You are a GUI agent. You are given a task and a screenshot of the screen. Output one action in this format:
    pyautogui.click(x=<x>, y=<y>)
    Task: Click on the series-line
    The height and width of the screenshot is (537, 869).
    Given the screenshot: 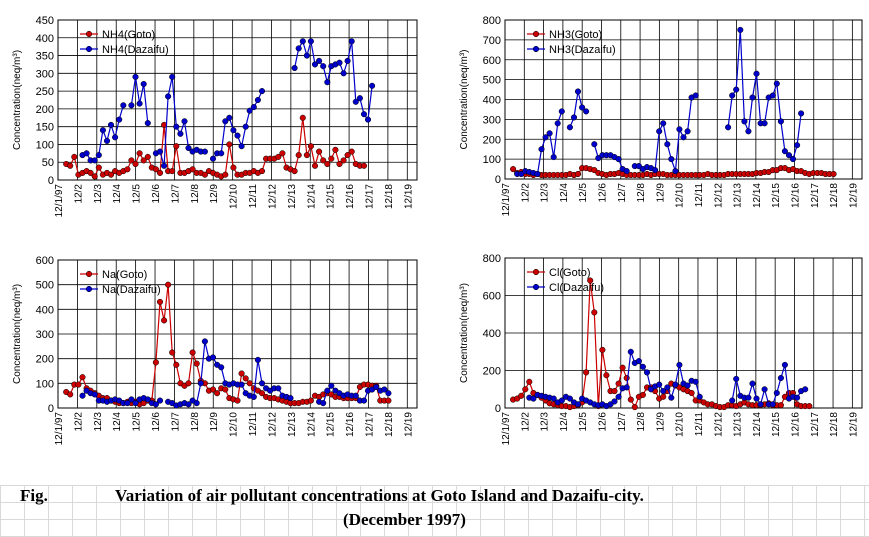 What is the action you would take?
    pyautogui.click(x=764, y=95)
    